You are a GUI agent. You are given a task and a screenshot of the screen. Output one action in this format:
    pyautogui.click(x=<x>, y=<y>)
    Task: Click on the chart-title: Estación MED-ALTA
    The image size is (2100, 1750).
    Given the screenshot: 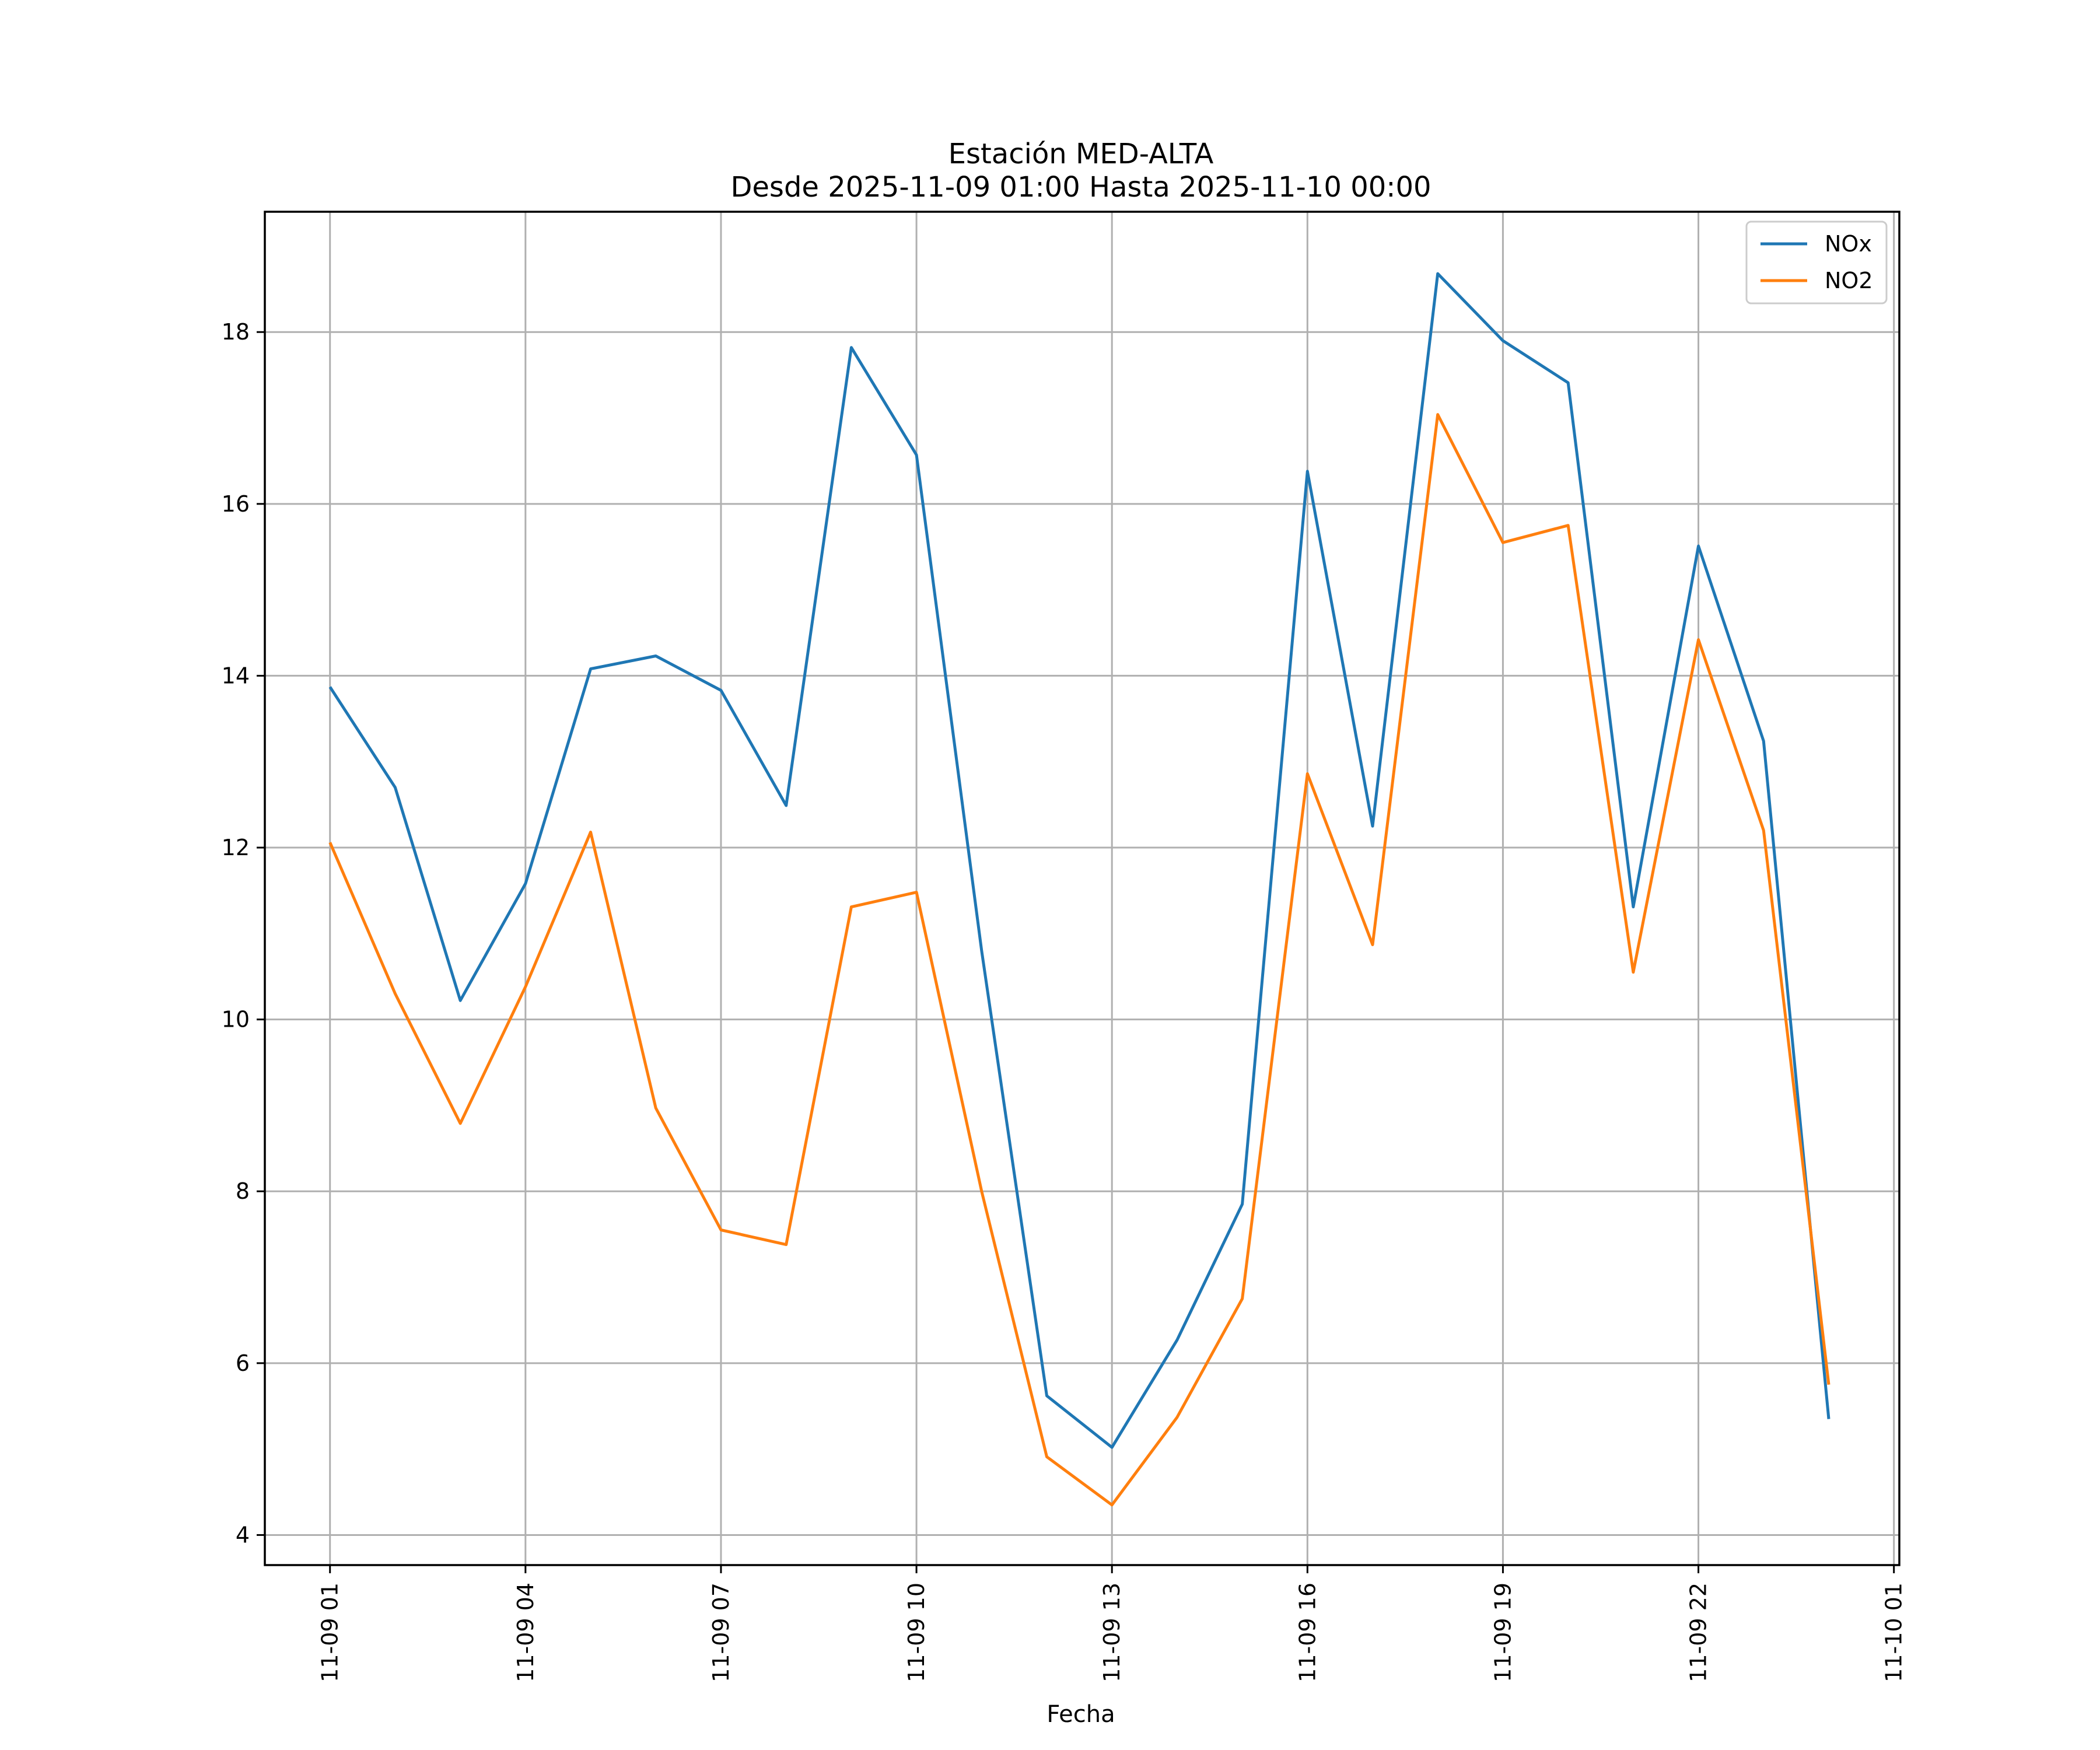 What is the action you would take?
    pyautogui.click(x=1081, y=154)
    